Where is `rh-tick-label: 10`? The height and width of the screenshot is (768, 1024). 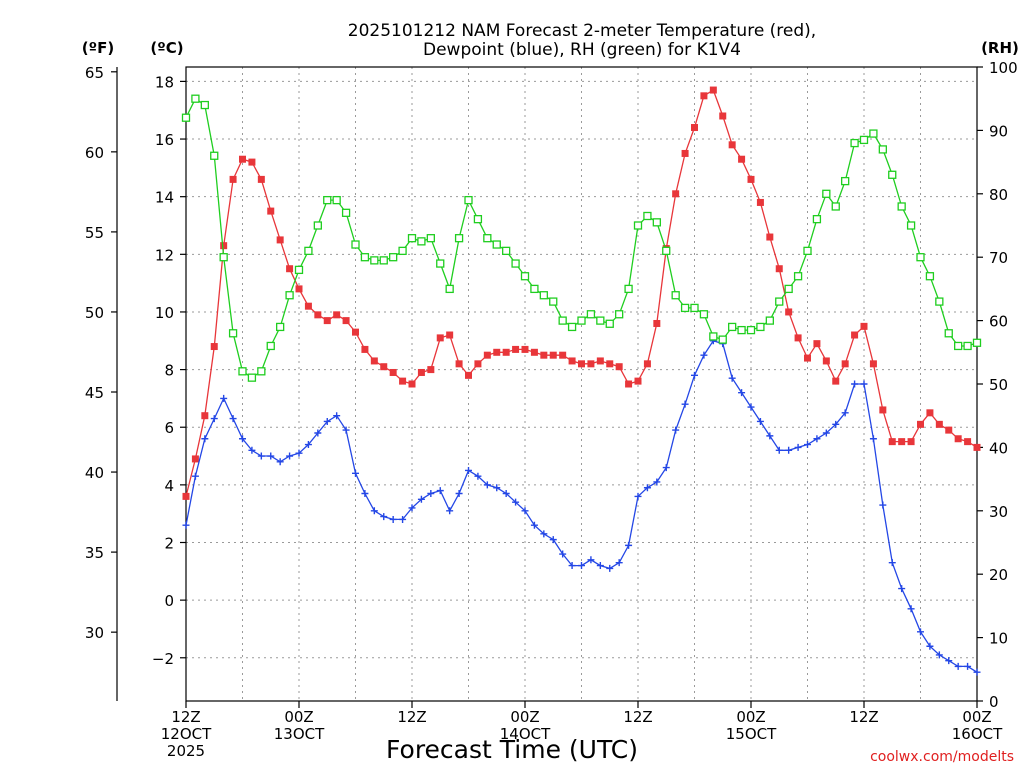
rh-tick-label: 10 is located at coordinates (998, 639).